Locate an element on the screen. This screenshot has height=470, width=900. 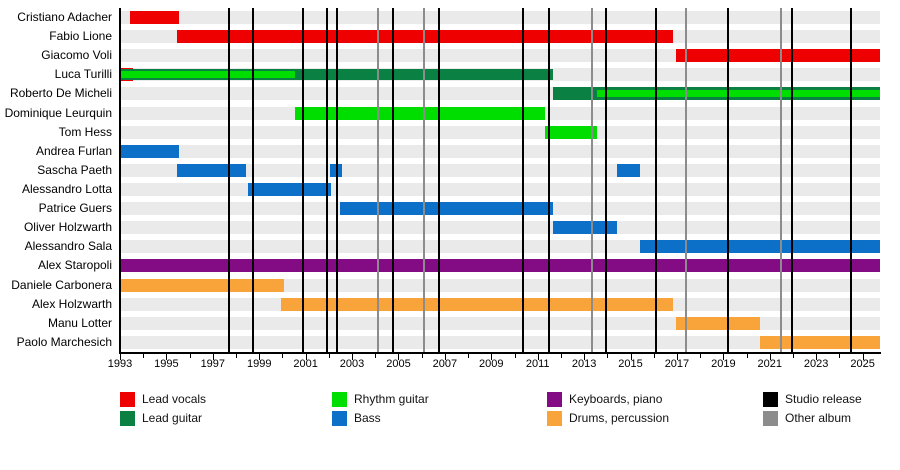
member-label: Cristiano Adacher is located at coordinates (64, 17).